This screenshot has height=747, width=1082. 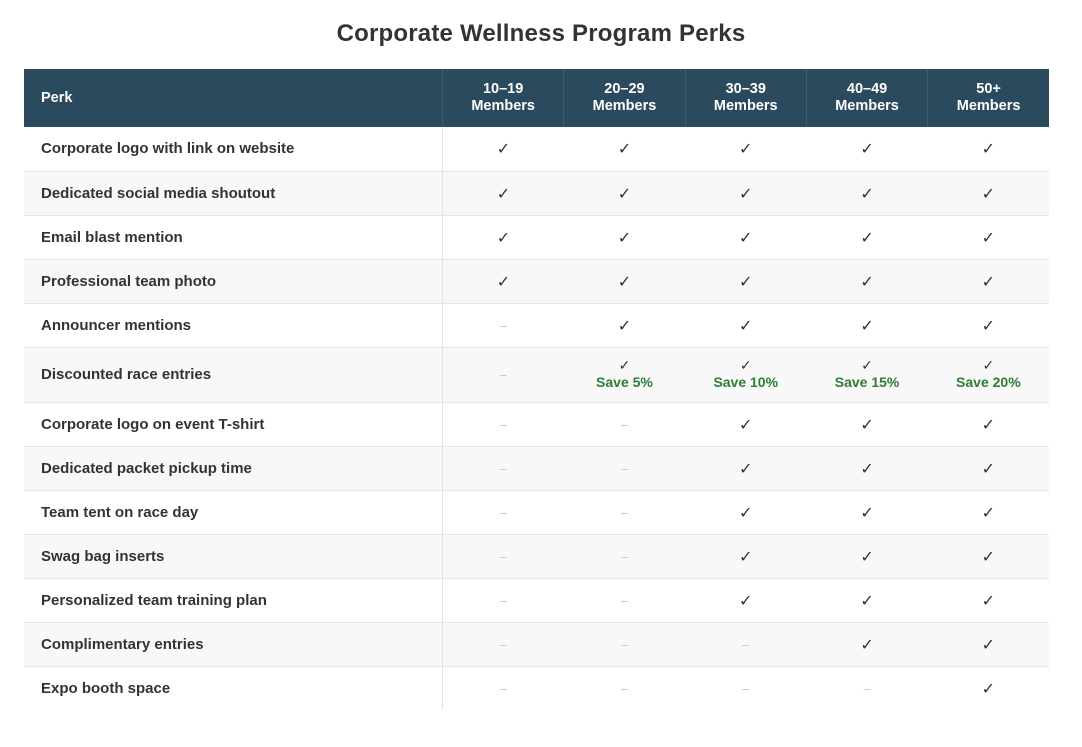 What do you see at coordinates (988, 381) in the screenshot?
I see `discount-label: Save 20%` at bounding box center [988, 381].